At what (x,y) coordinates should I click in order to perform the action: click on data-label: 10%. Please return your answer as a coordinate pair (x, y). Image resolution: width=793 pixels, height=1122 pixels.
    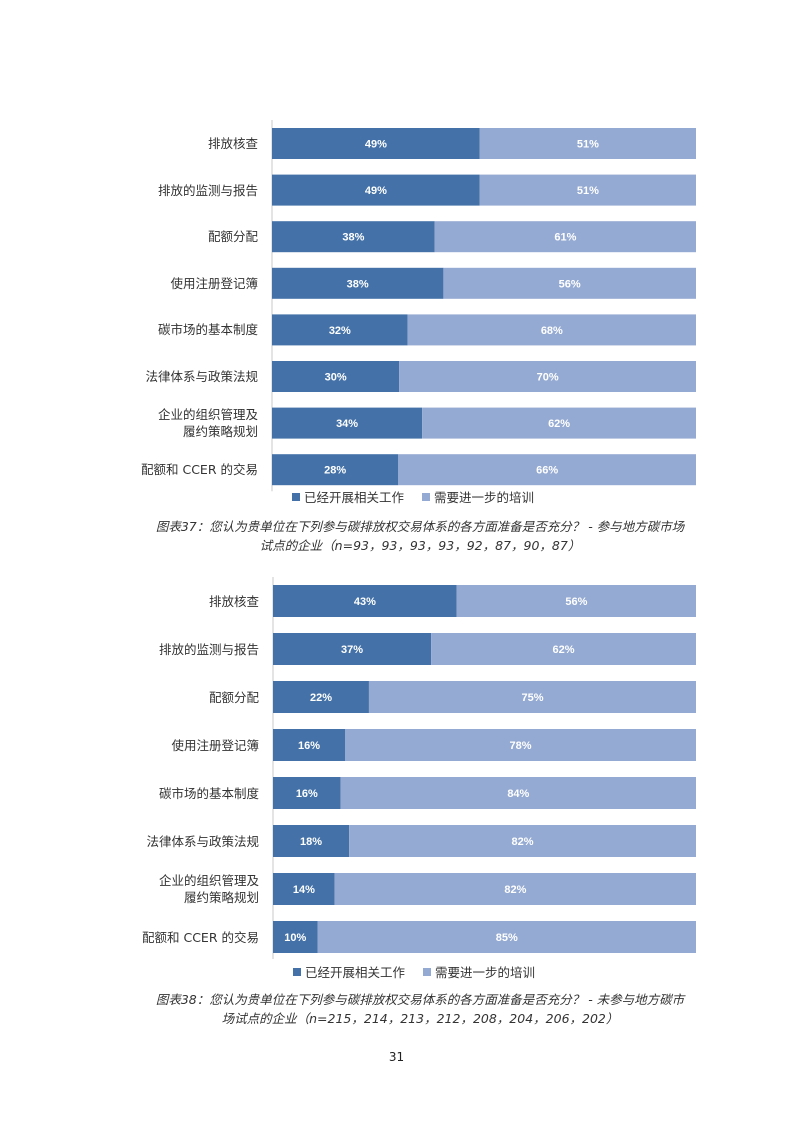
    Looking at the image, I should click on (295, 938).